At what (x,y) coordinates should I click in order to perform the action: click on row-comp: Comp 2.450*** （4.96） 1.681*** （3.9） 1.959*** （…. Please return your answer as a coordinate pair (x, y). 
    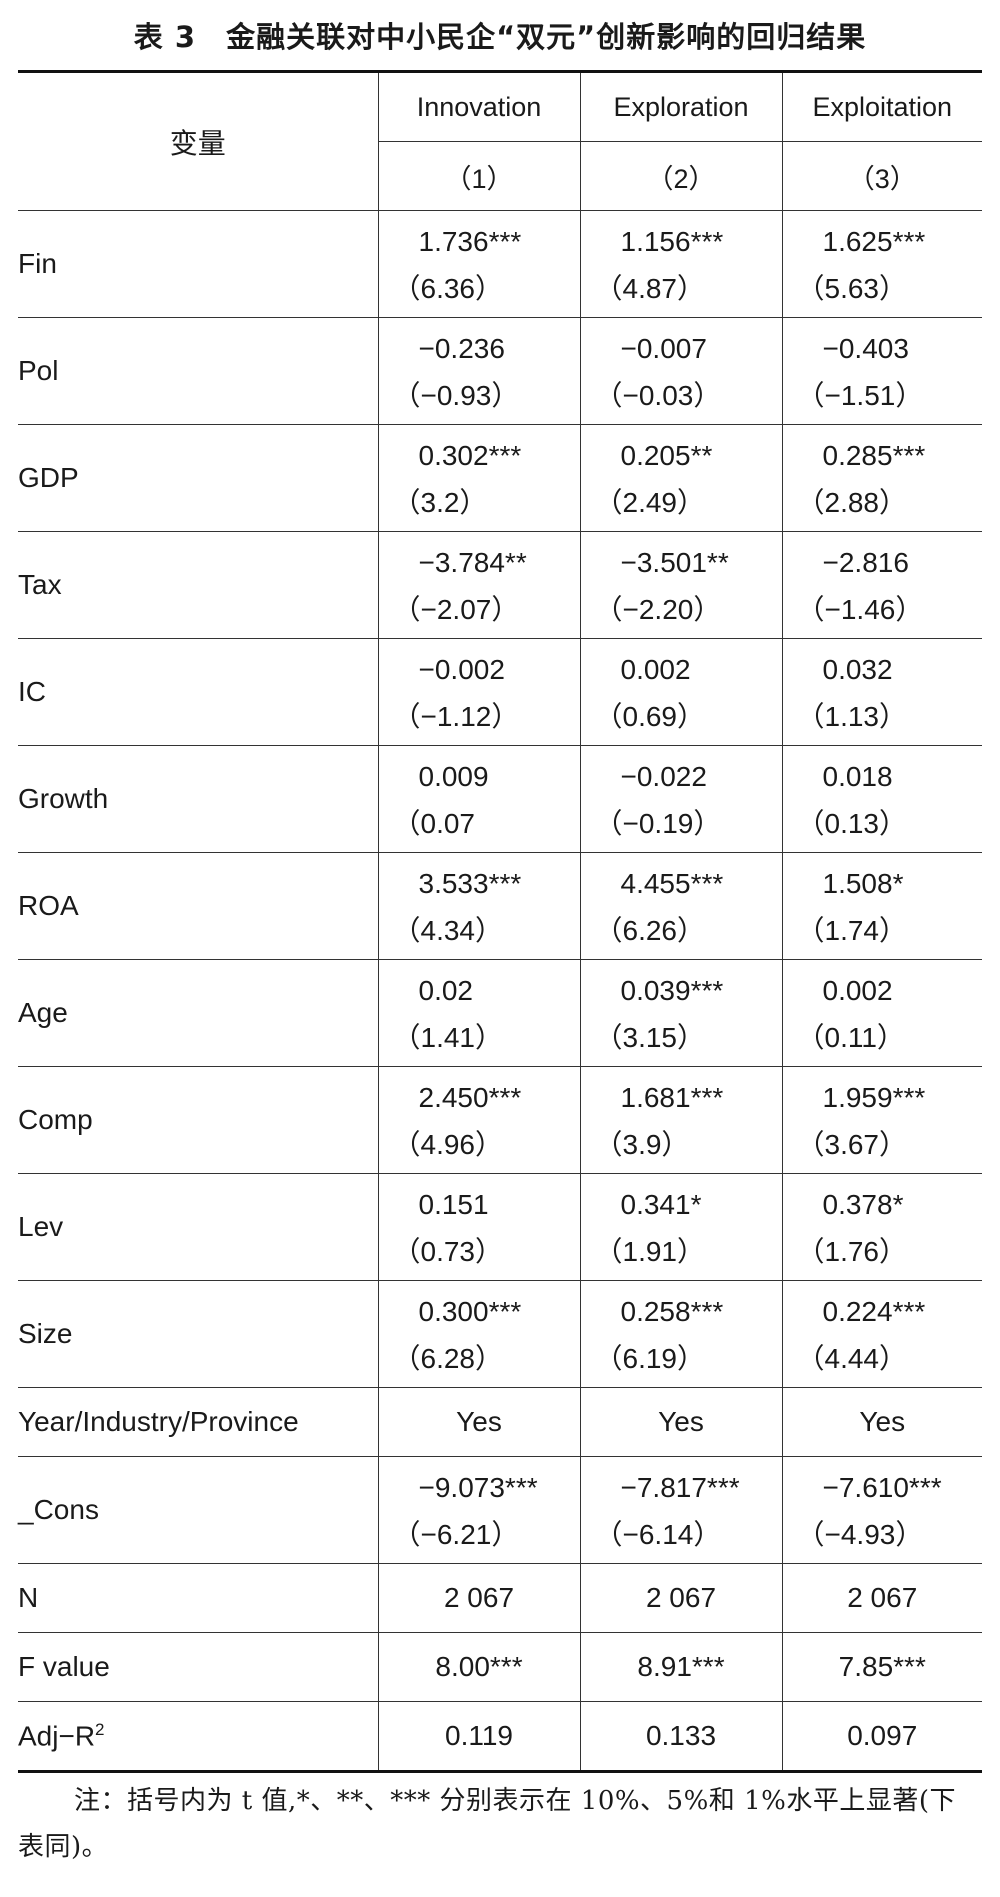
    Looking at the image, I should click on (500, 1120).